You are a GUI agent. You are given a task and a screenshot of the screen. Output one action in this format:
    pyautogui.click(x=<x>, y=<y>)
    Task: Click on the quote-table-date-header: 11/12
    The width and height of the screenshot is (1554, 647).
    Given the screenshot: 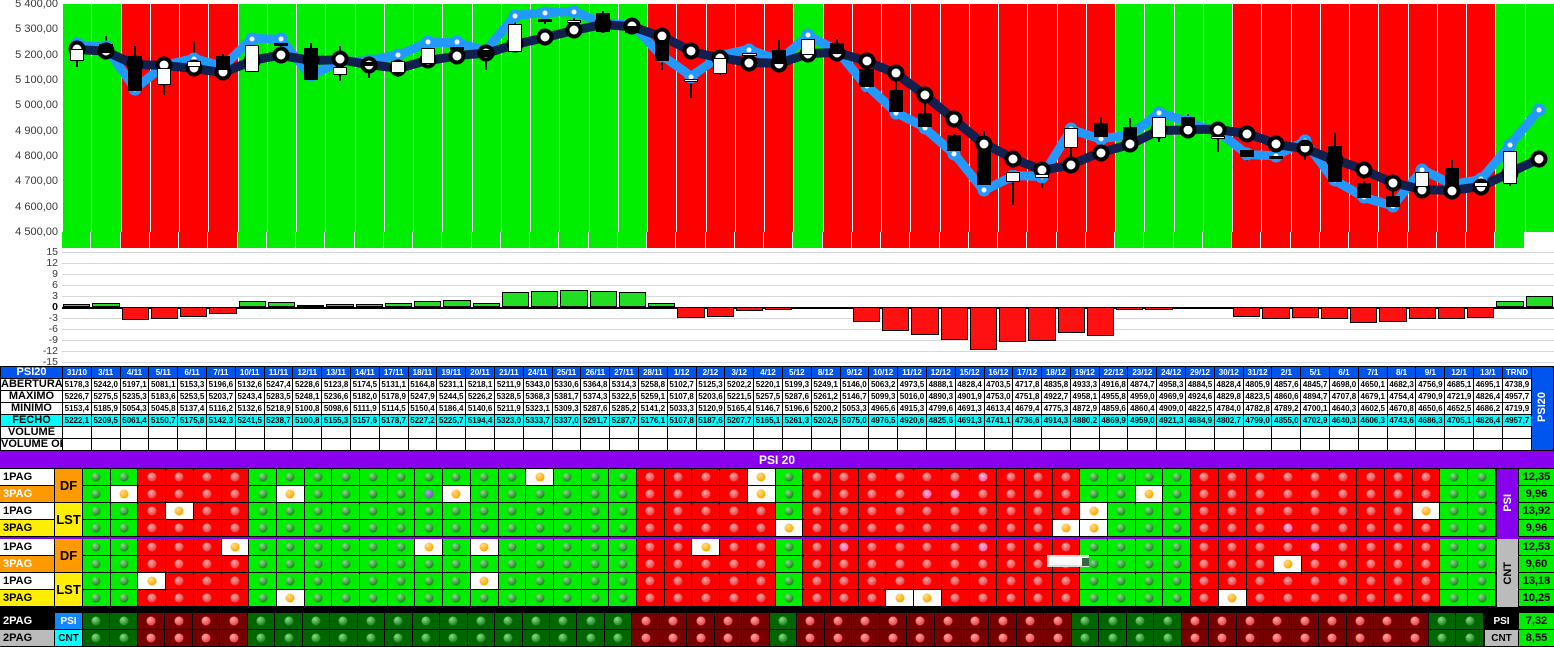 What is the action you would take?
    pyautogui.click(x=912, y=372)
    